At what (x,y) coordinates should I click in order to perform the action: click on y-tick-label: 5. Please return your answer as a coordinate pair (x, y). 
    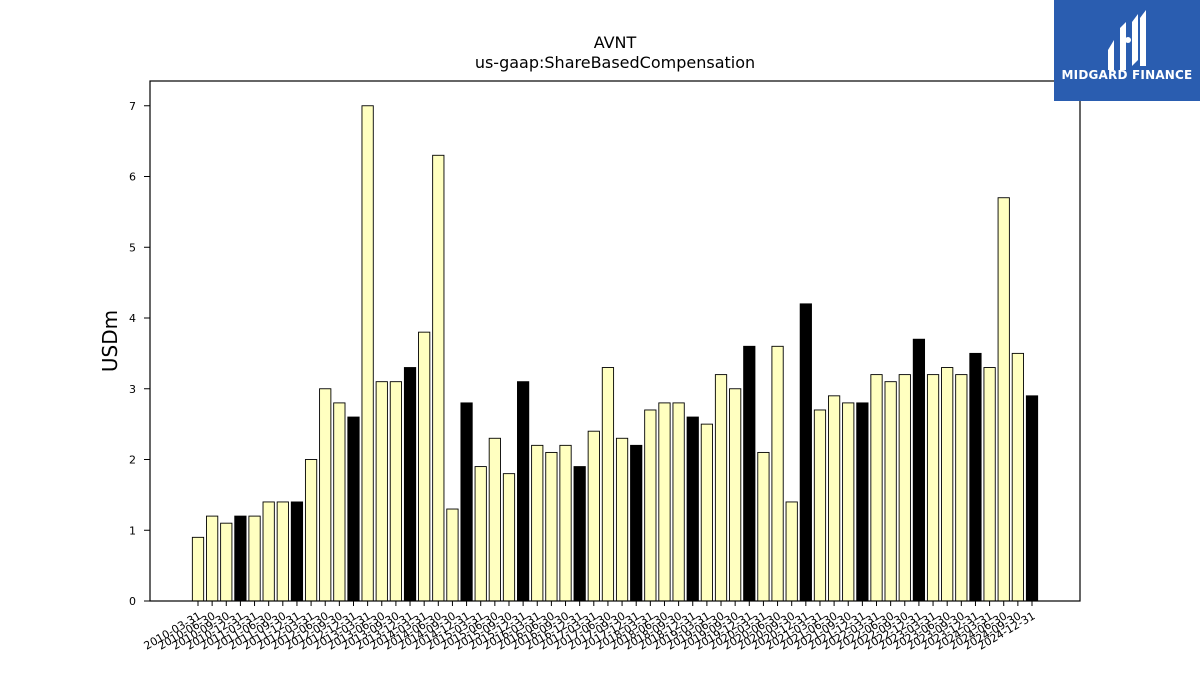
    Looking at the image, I should click on (132, 247).